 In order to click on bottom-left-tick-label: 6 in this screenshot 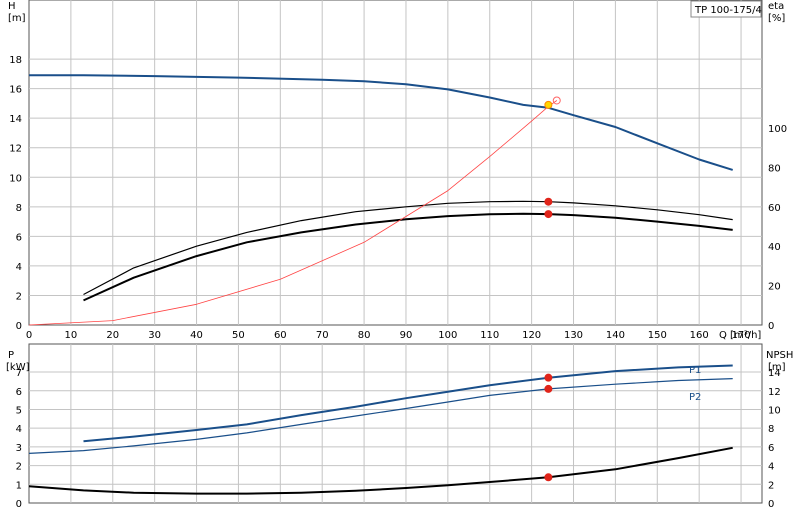, I will do `click(19, 392)`.